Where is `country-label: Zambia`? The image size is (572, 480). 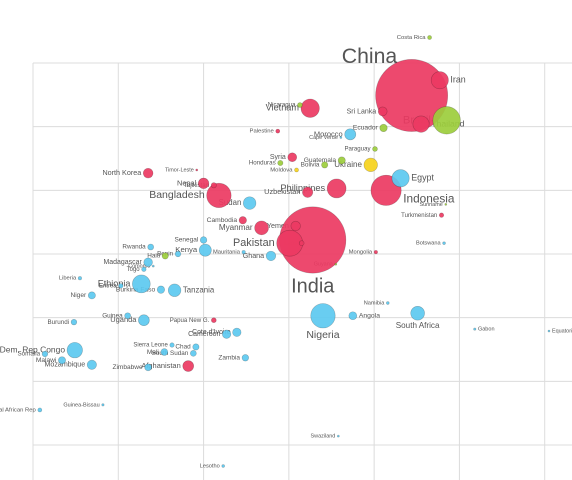
country-label: Zambia is located at coordinates (229, 357).